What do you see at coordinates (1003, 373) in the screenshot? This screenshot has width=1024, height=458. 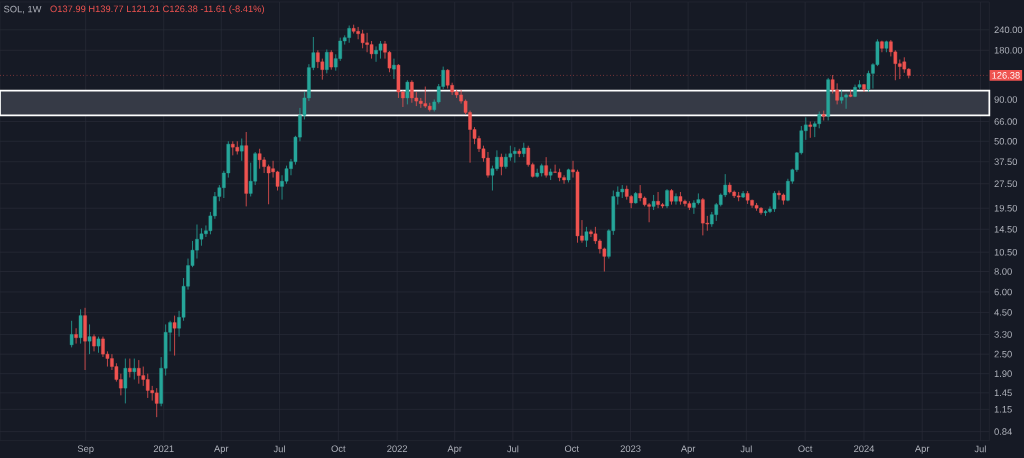 I see `y-tick-label: 1.90` at bounding box center [1003, 373].